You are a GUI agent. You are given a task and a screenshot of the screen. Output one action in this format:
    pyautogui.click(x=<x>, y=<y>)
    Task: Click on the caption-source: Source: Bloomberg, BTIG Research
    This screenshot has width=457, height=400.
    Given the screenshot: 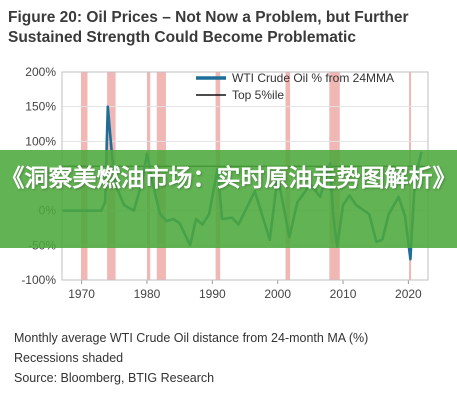 What is the action you would take?
    pyautogui.click(x=114, y=378)
    